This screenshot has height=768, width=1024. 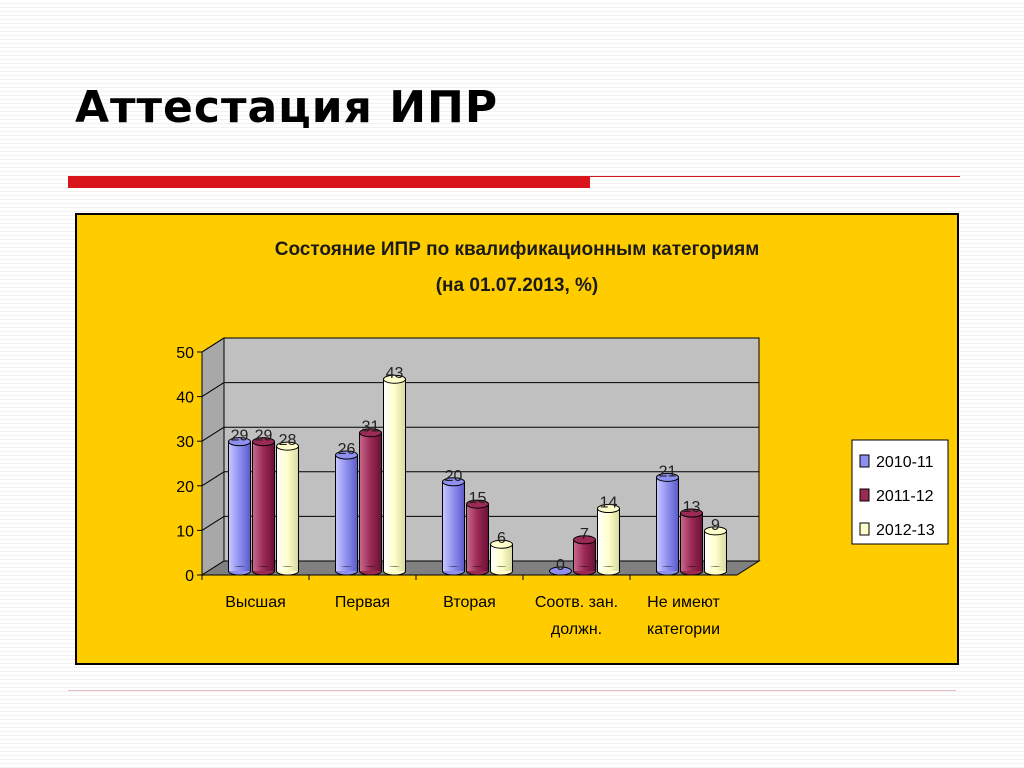 What do you see at coordinates (905, 462) in the screenshot?
I see `legend-label: 2010-11` at bounding box center [905, 462].